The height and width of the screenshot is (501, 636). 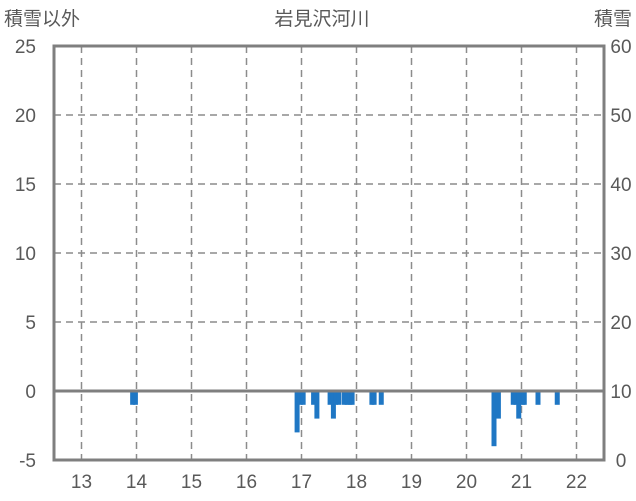 What do you see at coordinates (30, 323) in the screenshot?
I see `left-tick-label: 5` at bounding box center [30, 323].